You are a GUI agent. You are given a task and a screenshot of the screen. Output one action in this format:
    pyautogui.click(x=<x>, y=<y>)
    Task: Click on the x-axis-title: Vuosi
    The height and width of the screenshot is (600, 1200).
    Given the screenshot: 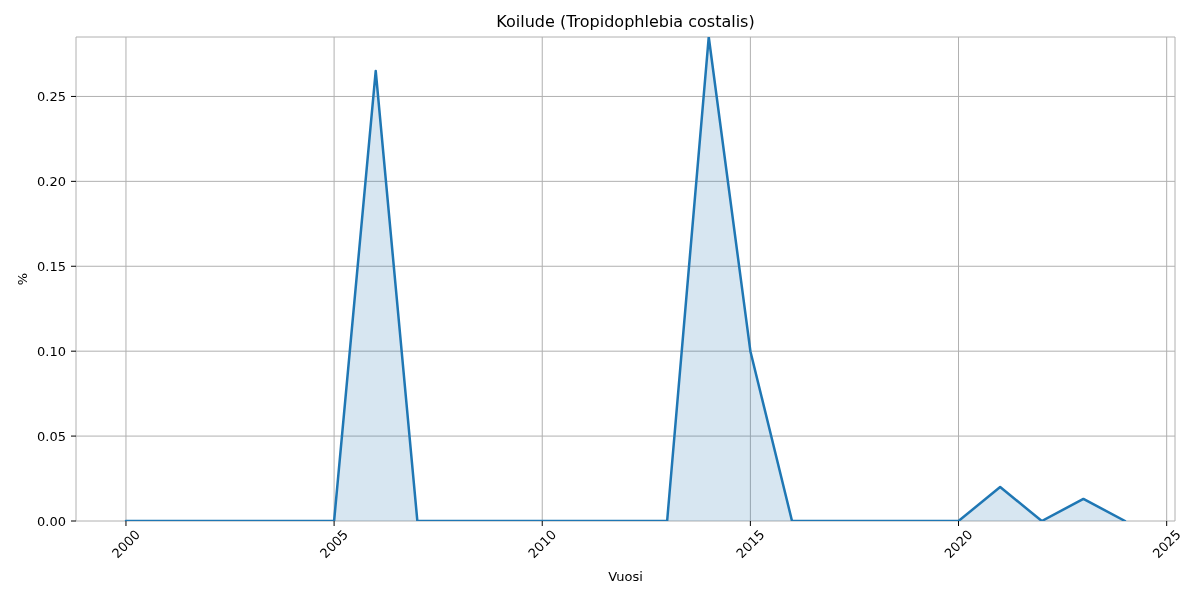 What is the action you would take?
    pyautogui.click(x=625, y=576)
    